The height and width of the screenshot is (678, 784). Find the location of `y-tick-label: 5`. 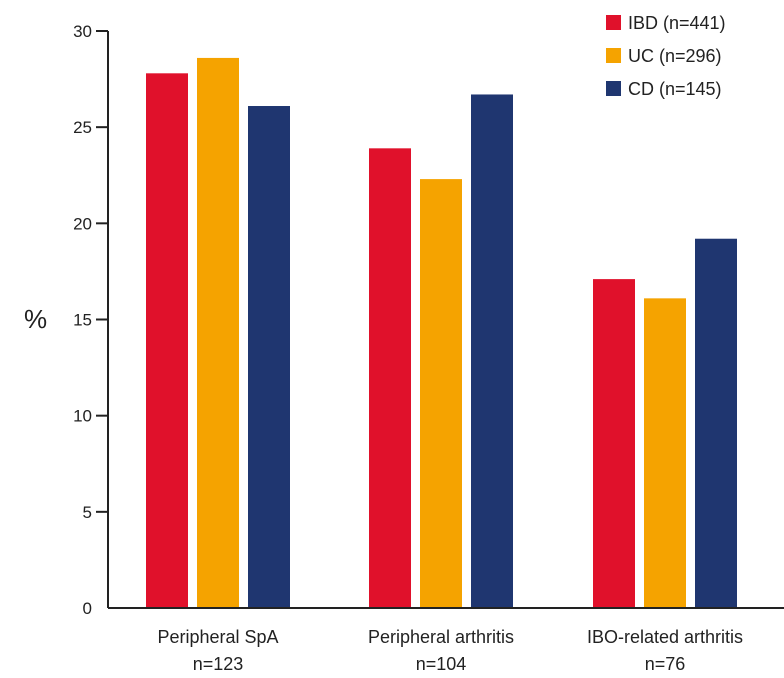

y-tick-label: 5 is located at coordinates (87, 512).